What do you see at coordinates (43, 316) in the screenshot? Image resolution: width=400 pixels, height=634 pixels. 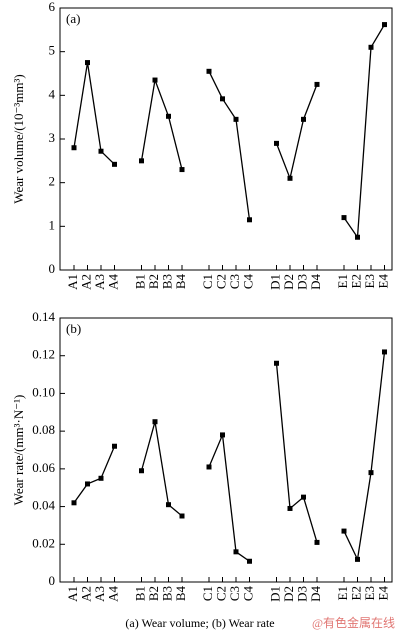 I see `y-tick-label: 0.14` at bounding box center [43, 316].